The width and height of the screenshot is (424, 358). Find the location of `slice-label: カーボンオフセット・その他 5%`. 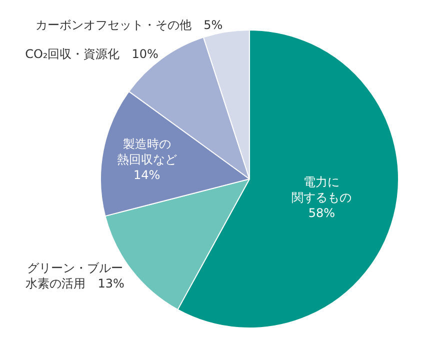

slice-label: カーボンオフセット・その他 5% is located at coordinates (129, 25).